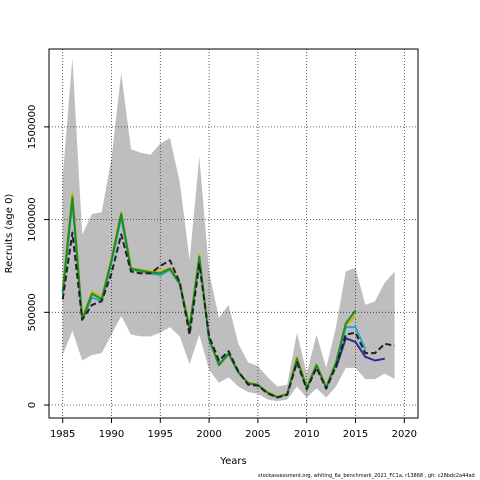 This screenshot has width=480, height=480. I want to click on y-tick-label: 1500000, so click(32, 127).